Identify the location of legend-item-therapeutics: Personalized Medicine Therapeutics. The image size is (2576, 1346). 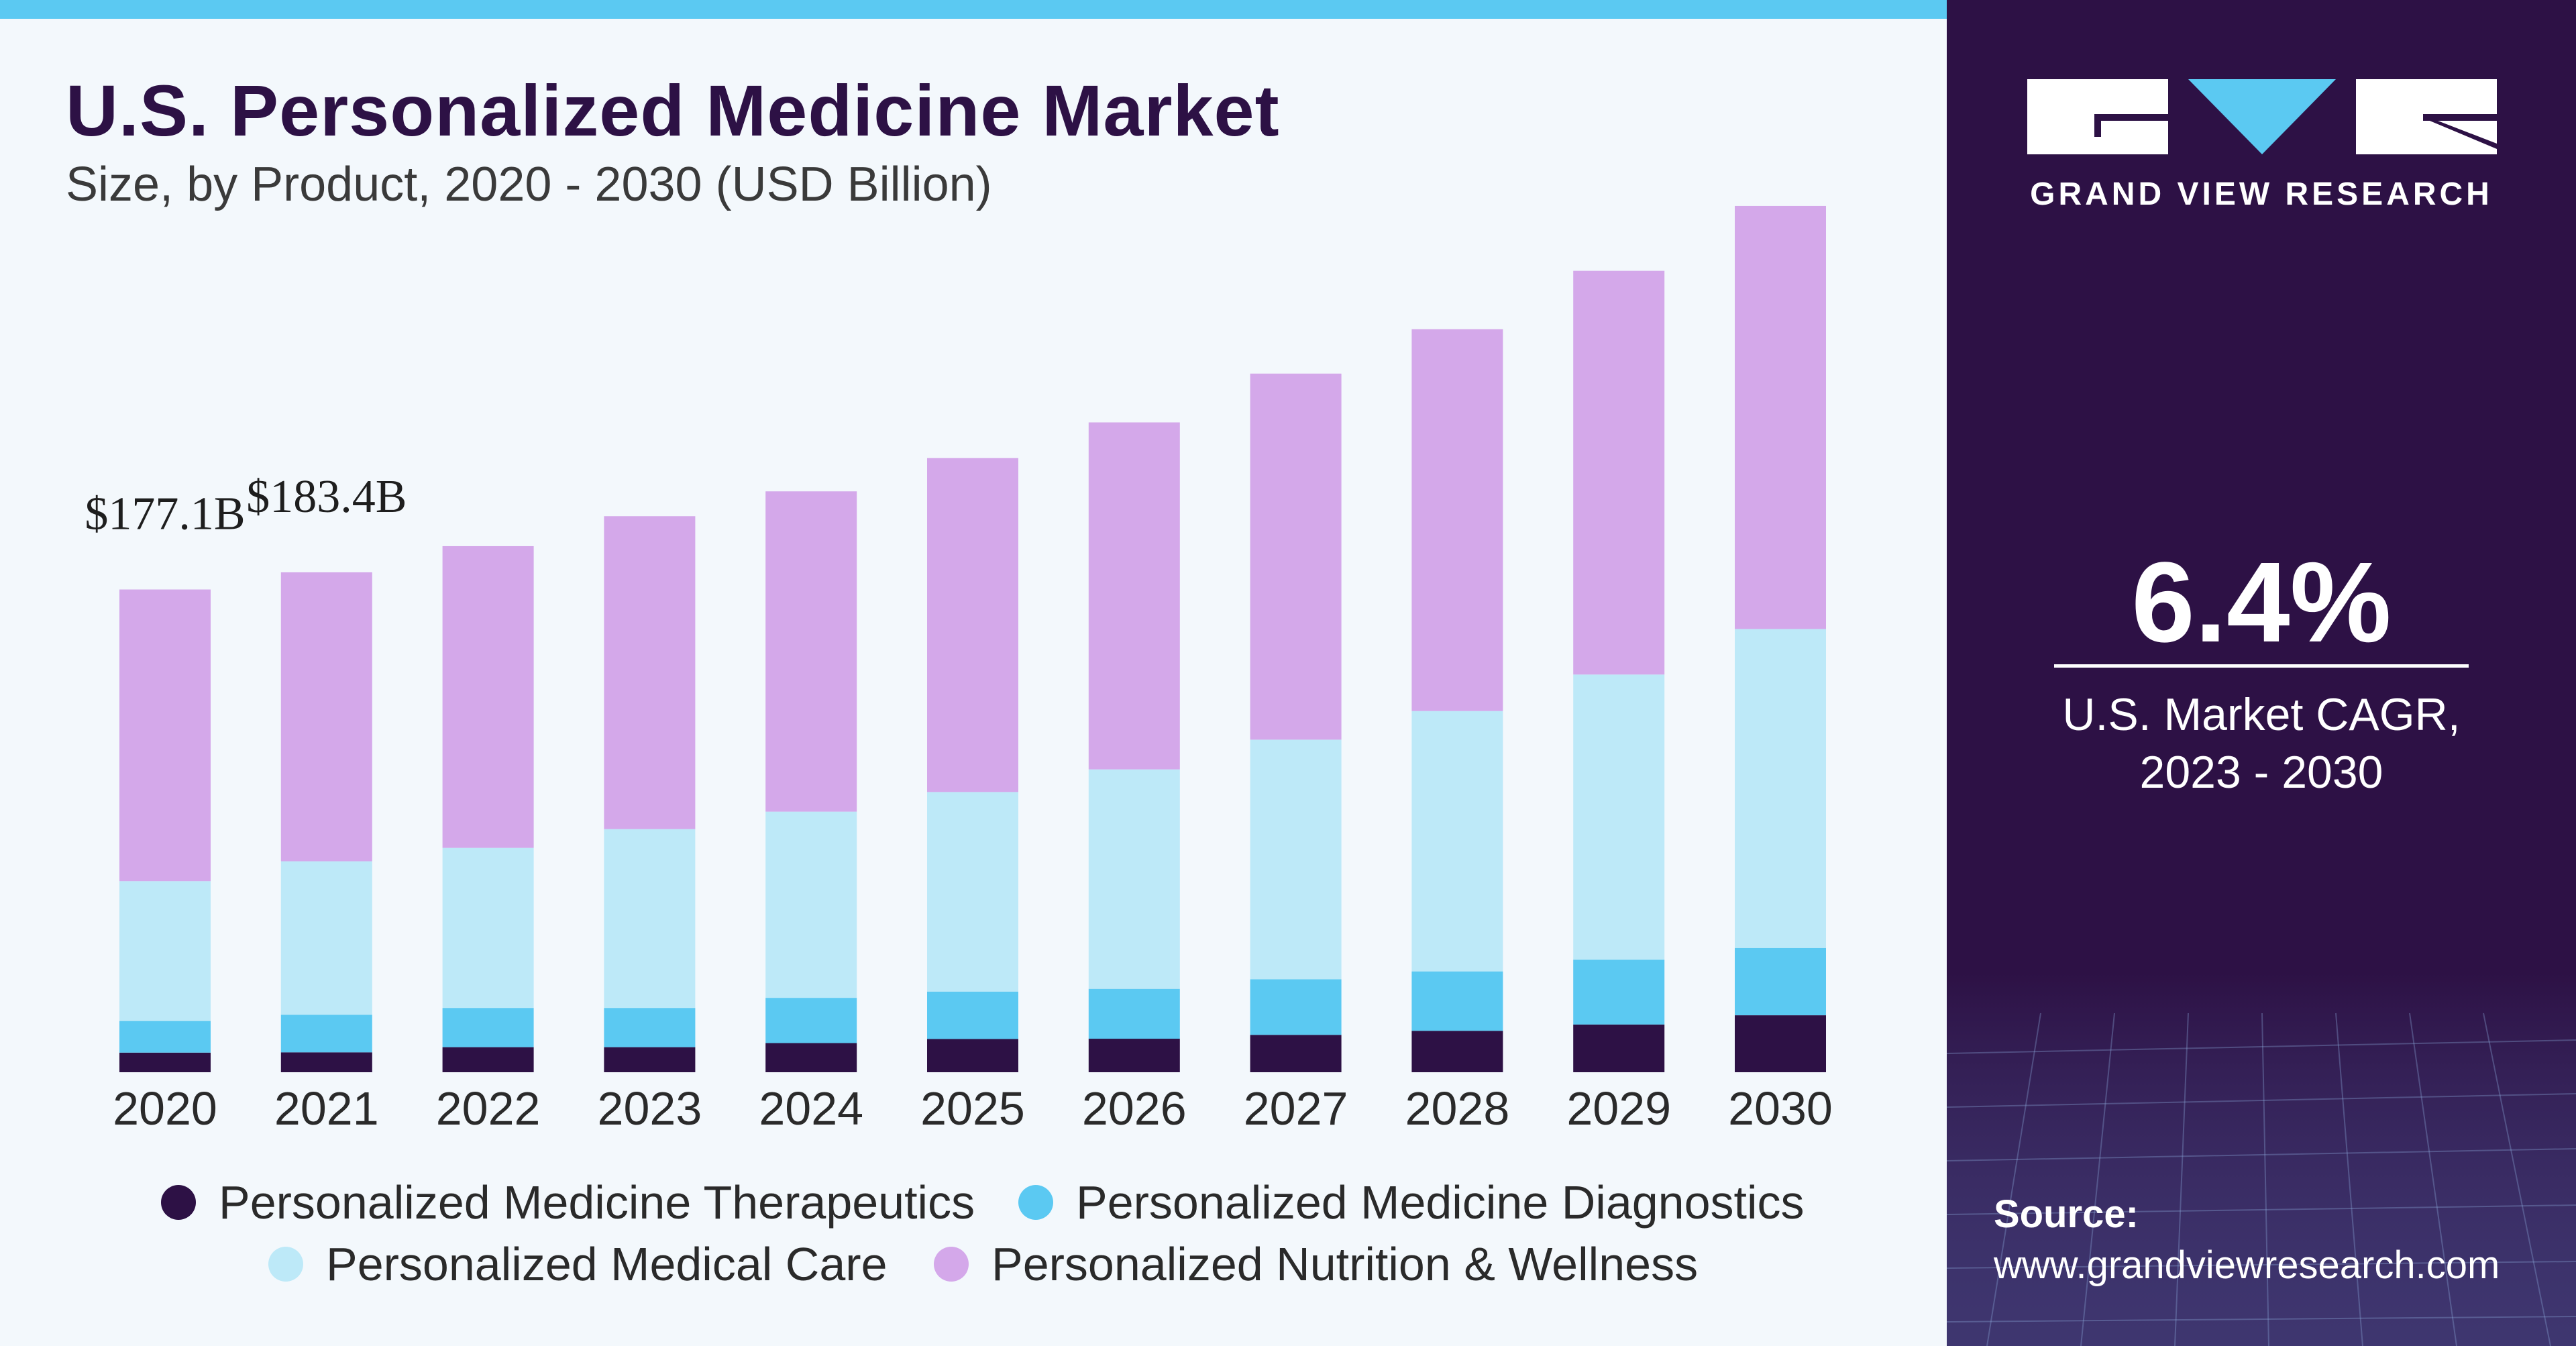
(568, 1203).